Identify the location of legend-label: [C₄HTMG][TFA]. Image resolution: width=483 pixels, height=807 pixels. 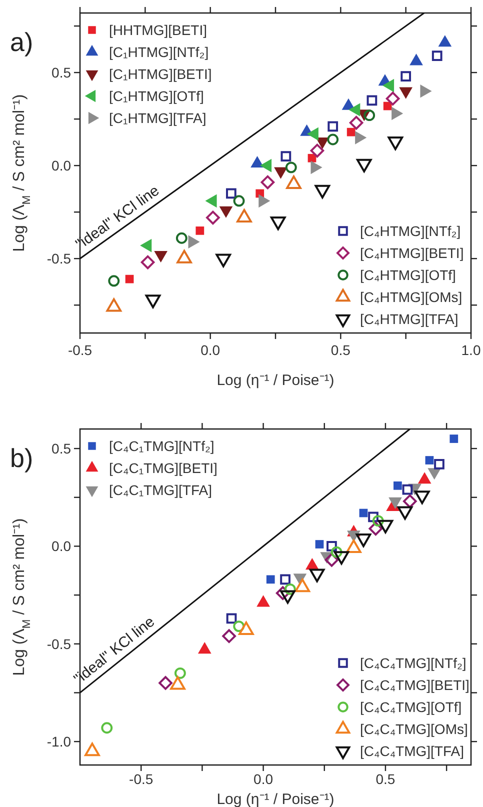
(409, 319).